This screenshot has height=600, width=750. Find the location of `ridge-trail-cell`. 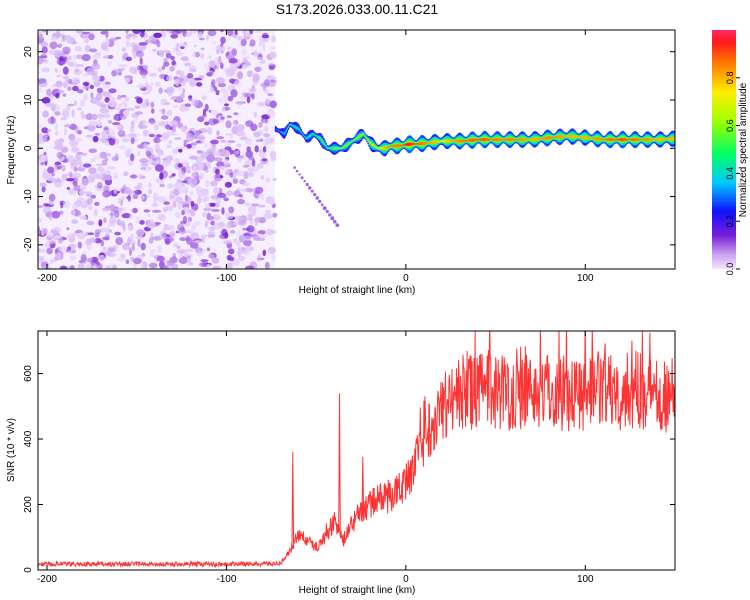

ridge-trail-cell is located at coordinates (337, 225).